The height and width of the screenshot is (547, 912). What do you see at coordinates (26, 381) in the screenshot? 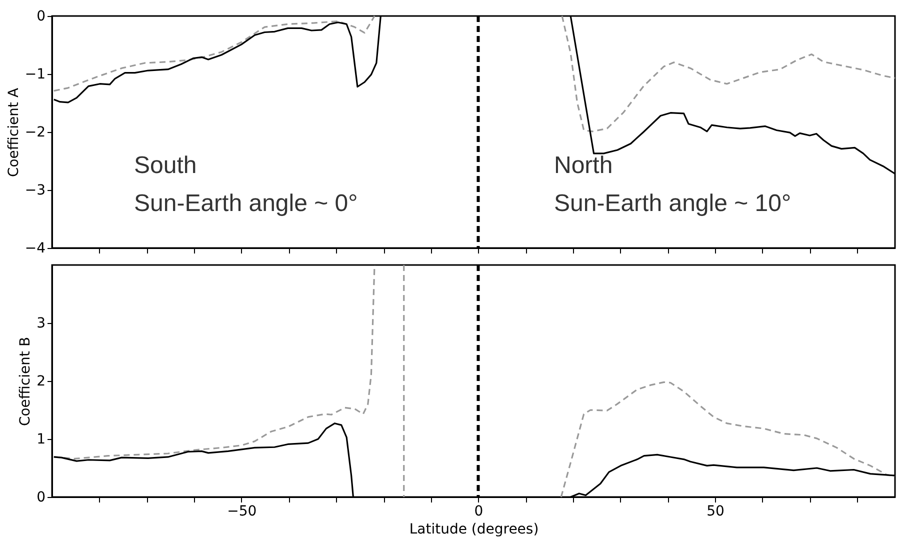
I see `y-axis-title: Coefficient B` at bounding box center [26, 381].